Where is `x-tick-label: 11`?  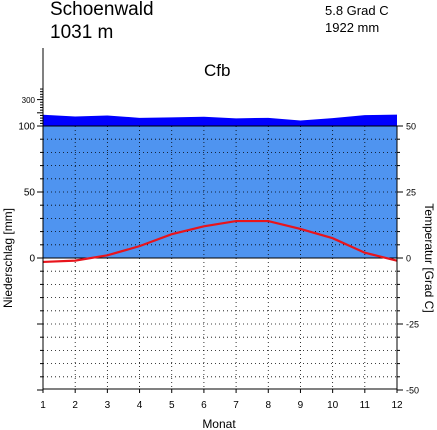 x-tick-label: 11 is located at coordinates (365, 405).